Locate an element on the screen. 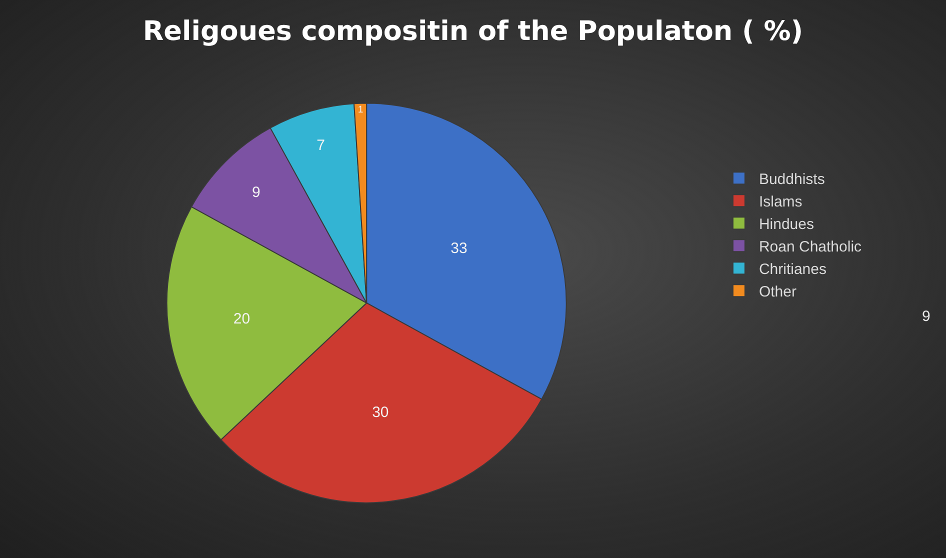  data-label: 9 is located at coordinates (256, 193).